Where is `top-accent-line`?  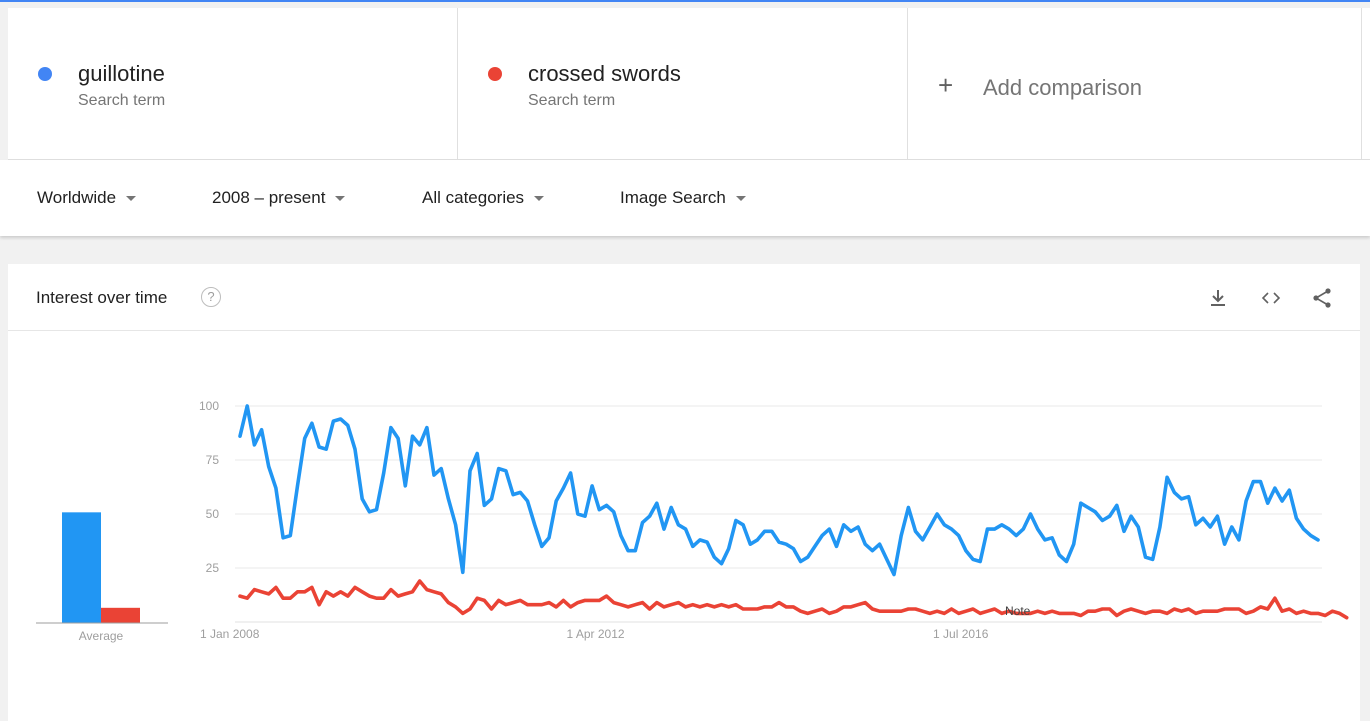 top-accent-line is located at coordinates (685, 1).